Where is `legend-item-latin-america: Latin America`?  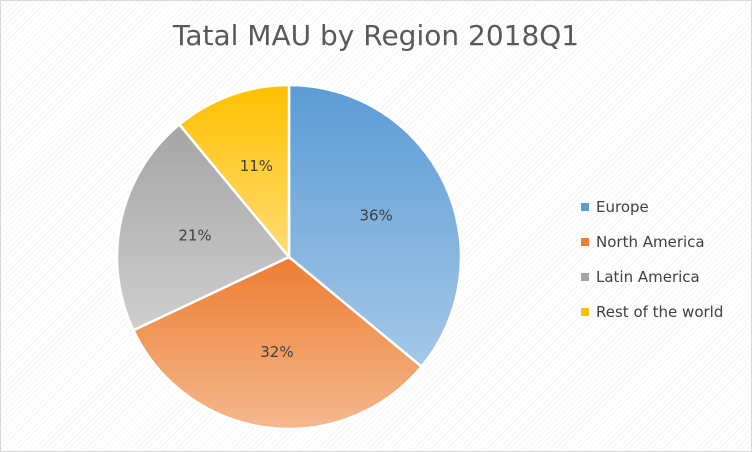 legend-item-latin-america: Latin America is located at coordinates (664, 276).